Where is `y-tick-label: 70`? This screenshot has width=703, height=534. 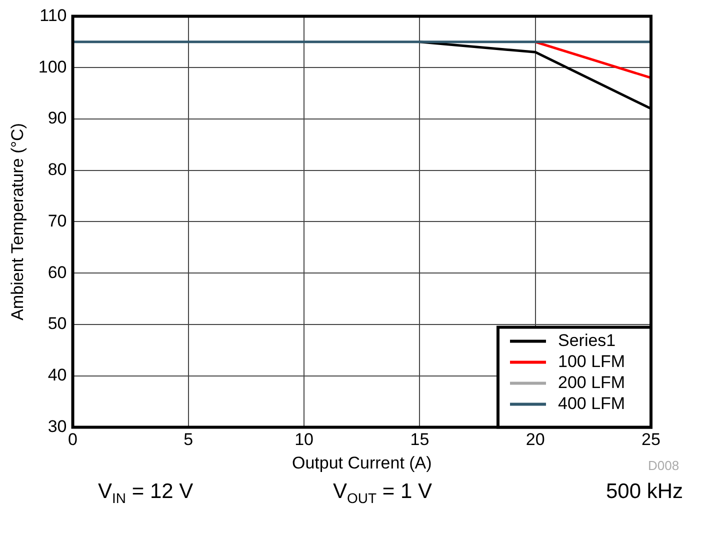 y-tick-label: 70 is located at coordinates (57, 220).